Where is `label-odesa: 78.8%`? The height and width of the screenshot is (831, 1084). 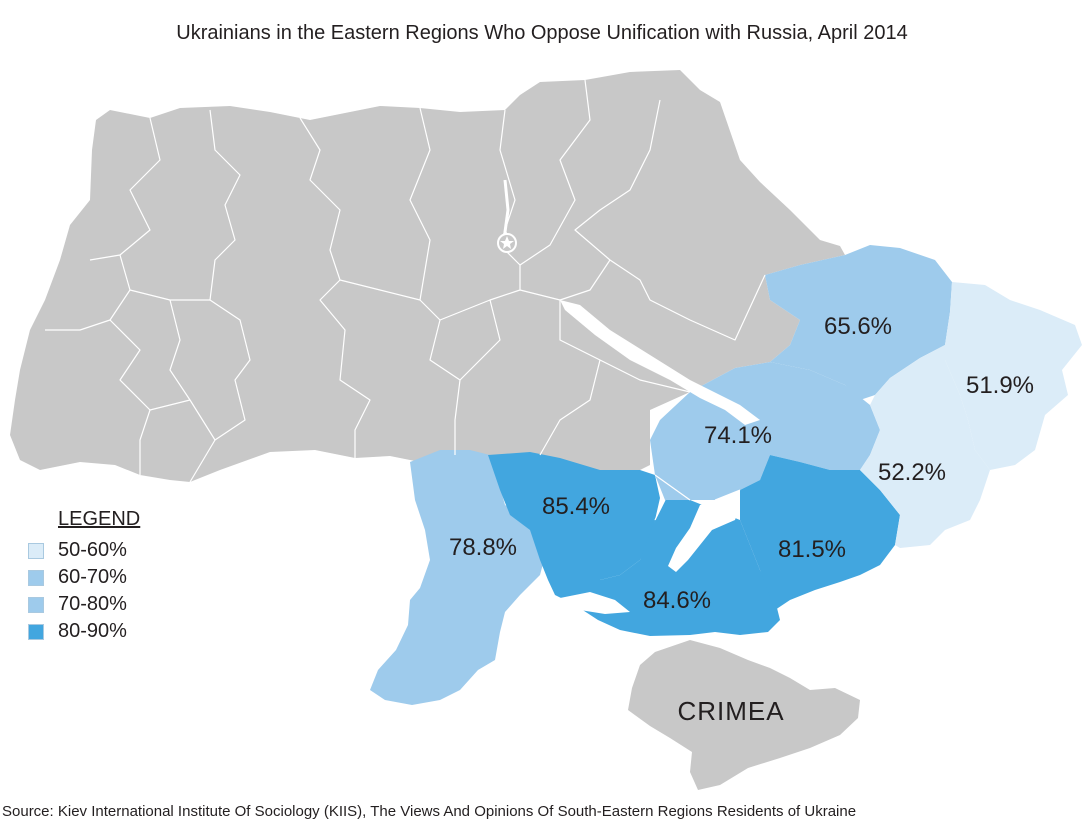 label-odesa: 78.8% is located at coordinates (483, 547).